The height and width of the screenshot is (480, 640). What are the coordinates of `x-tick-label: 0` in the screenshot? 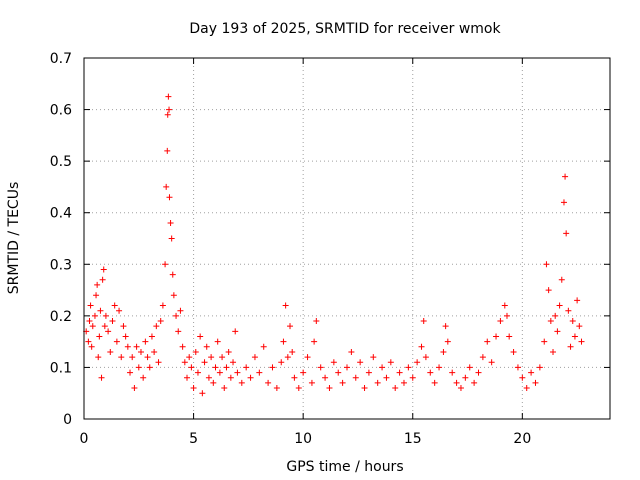 It's located at (84, 439).